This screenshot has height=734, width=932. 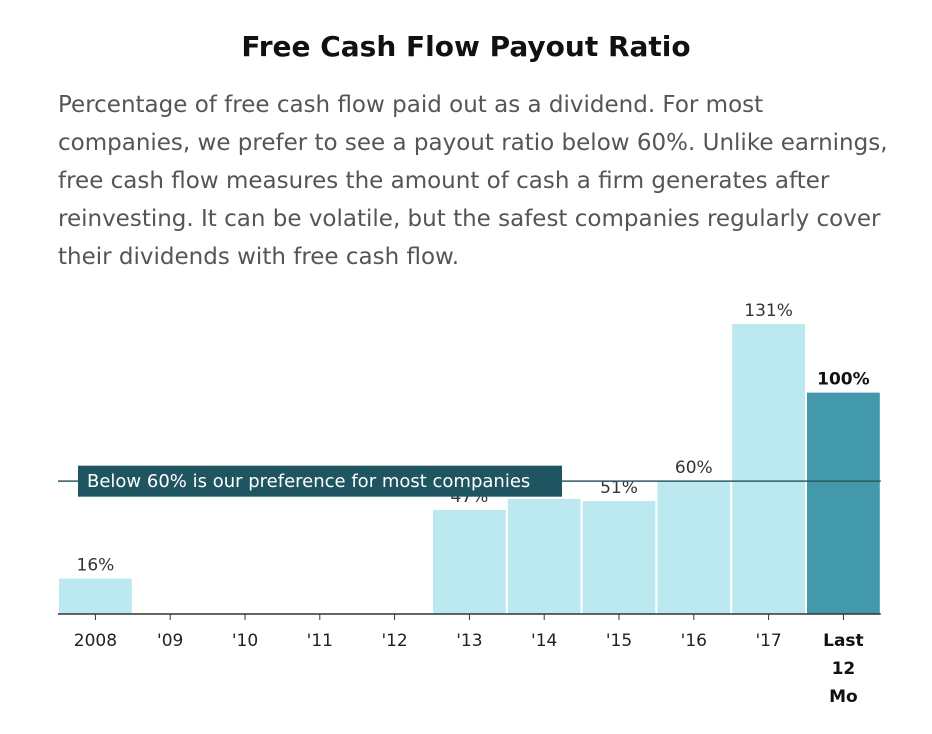 What do you see at coordinates (619, 488) in the screenshot?
I see `value-label-7: 51%` at bounding box center [619, 488].